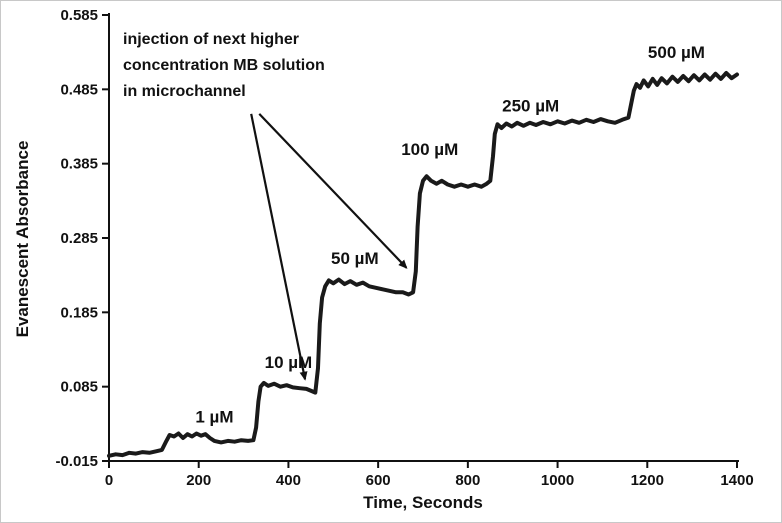  Describe the element at coordinates (184, 91) in the screenshot. I see `annotation-line-3: in microchannel` at that location.